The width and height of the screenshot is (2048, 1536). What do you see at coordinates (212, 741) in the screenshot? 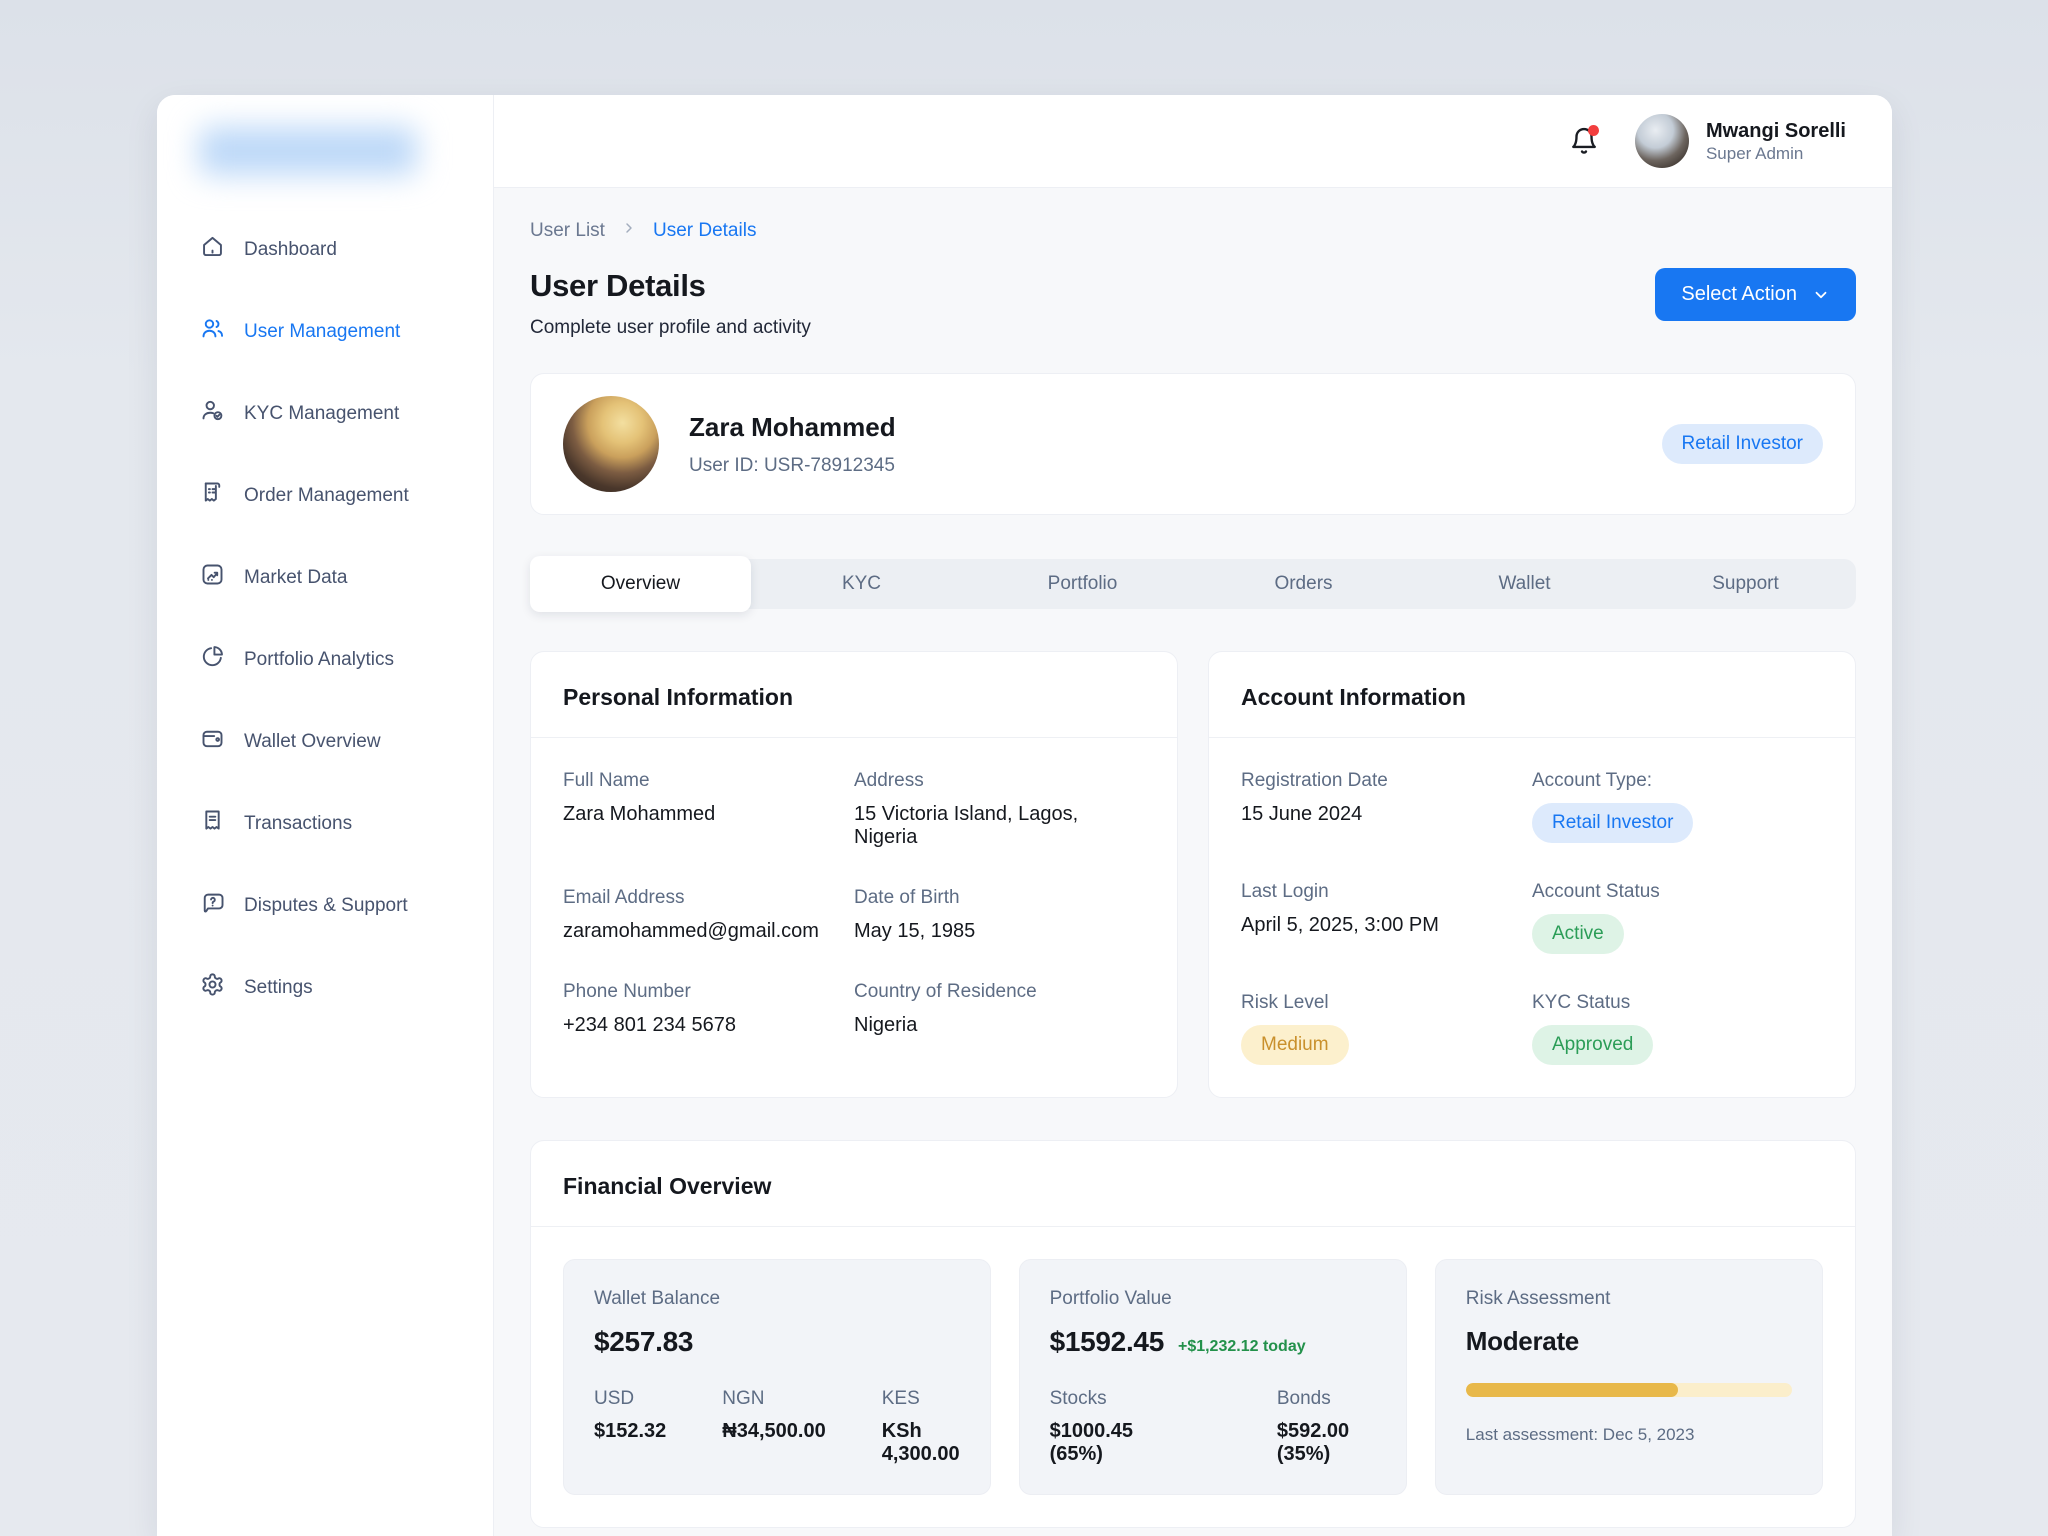
I see `wallet-icon` at bounding box center [212, 741].